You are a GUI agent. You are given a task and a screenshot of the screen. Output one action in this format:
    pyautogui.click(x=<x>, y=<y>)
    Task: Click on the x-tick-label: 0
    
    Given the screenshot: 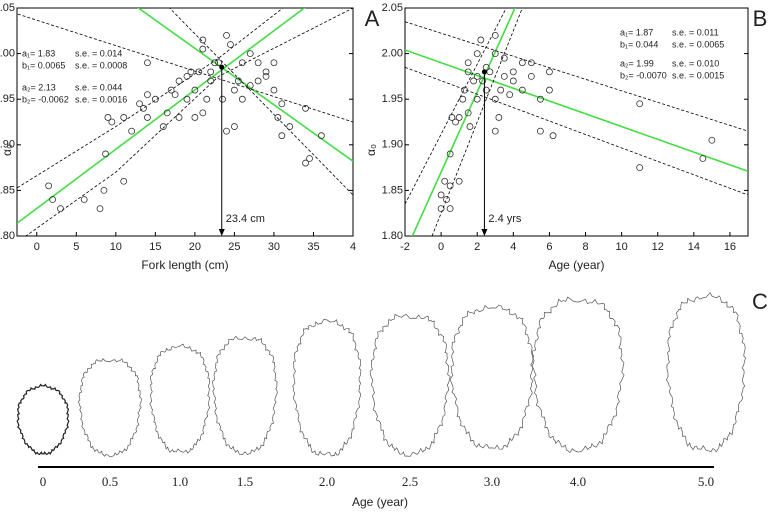 What is the action you would take?
    pyautogui.click(x=37, y=247)
    